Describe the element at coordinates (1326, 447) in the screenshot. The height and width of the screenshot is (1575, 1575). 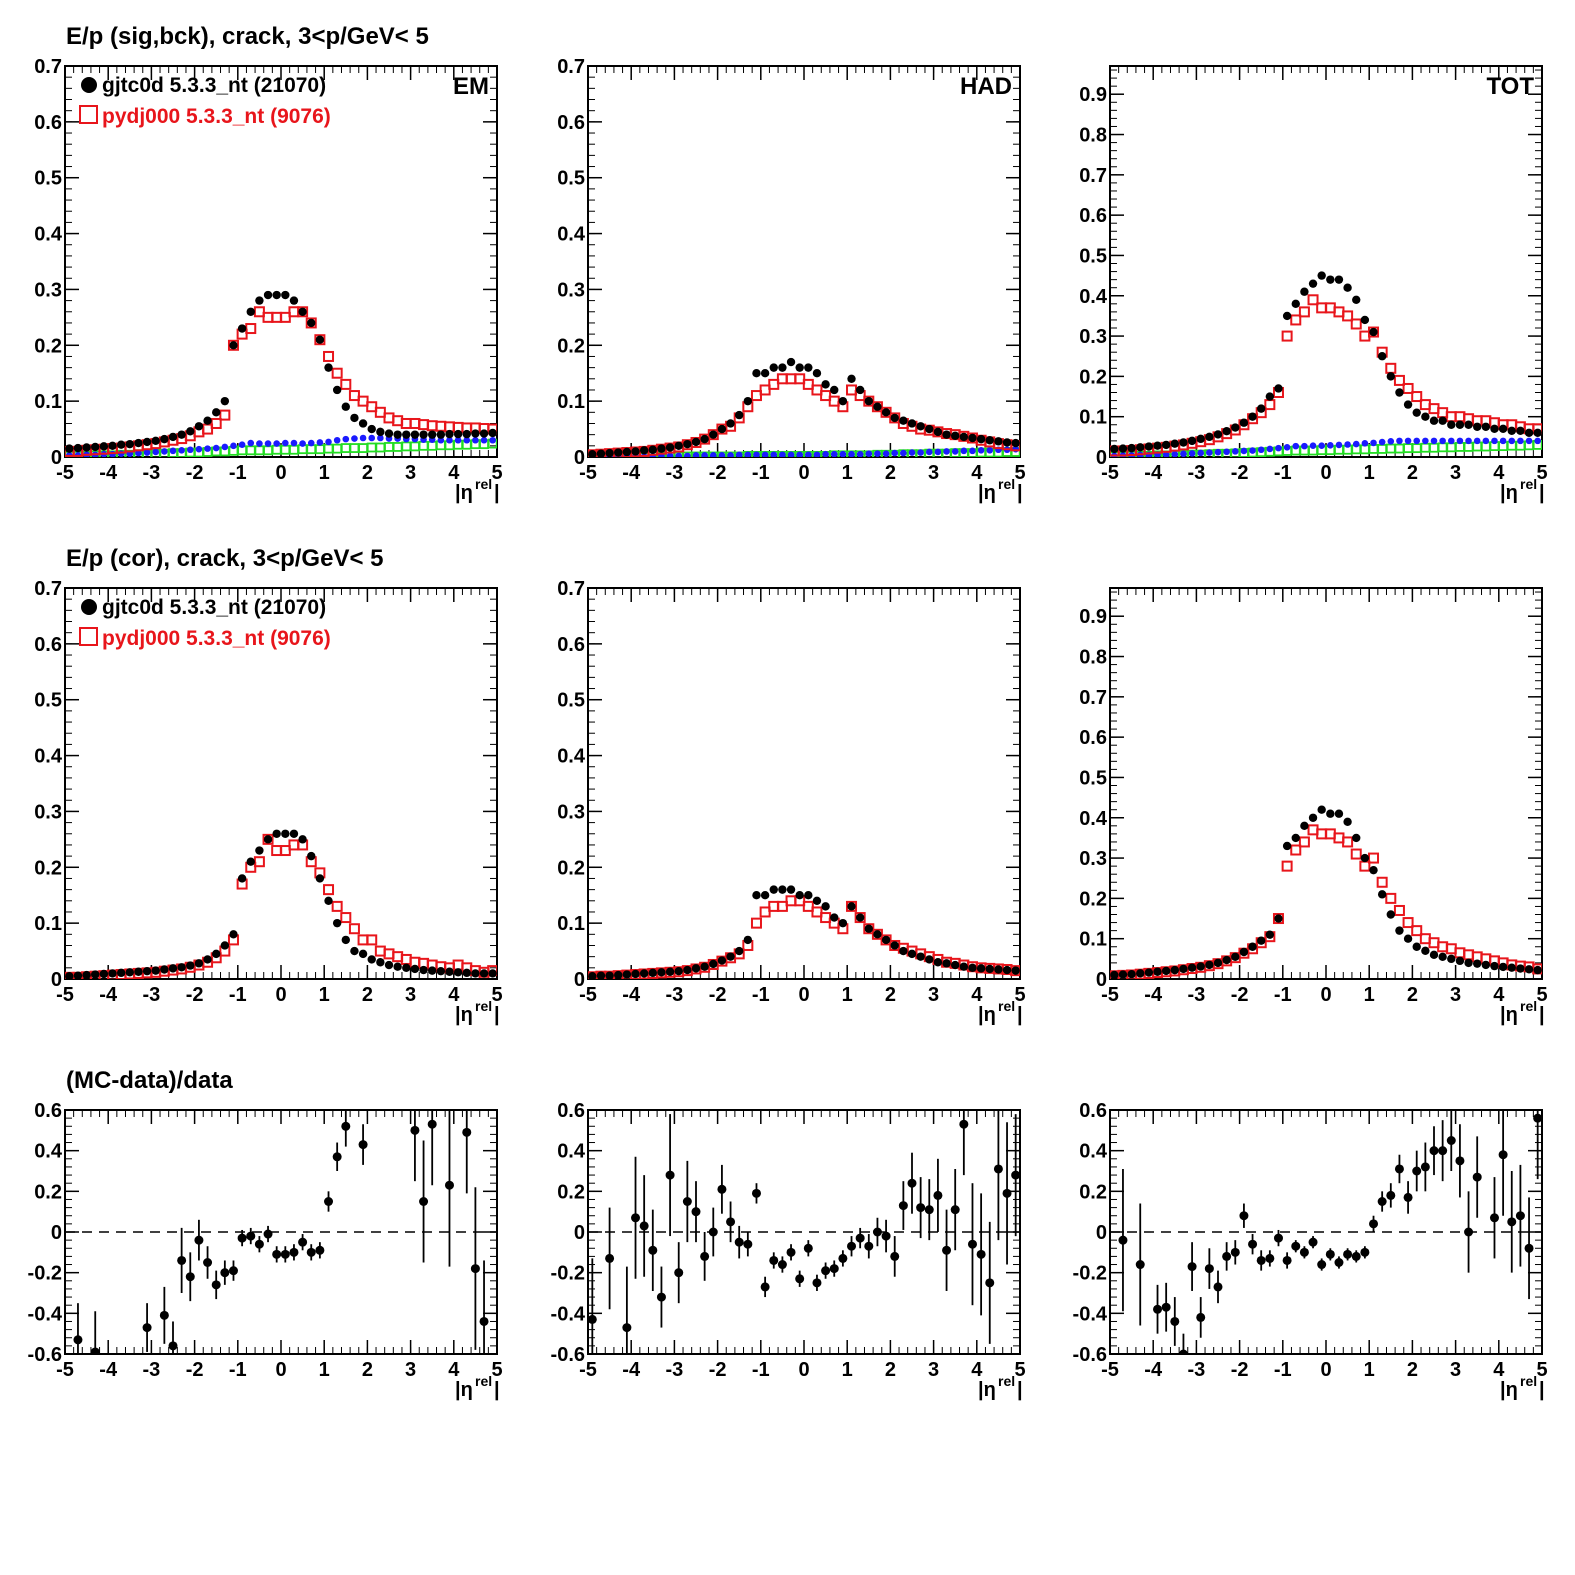
I see `series-blue` at that location.